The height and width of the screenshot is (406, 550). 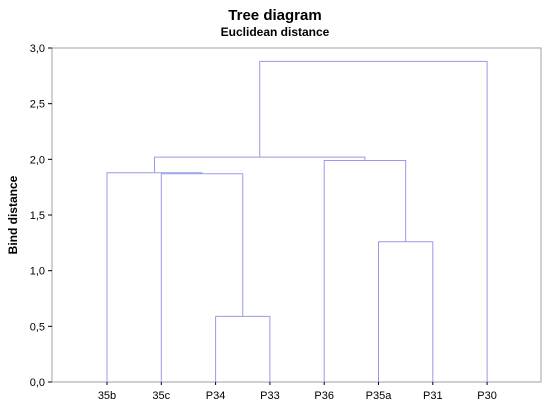 I want to click on leaf-label: P30, so click(x=487, y=396).